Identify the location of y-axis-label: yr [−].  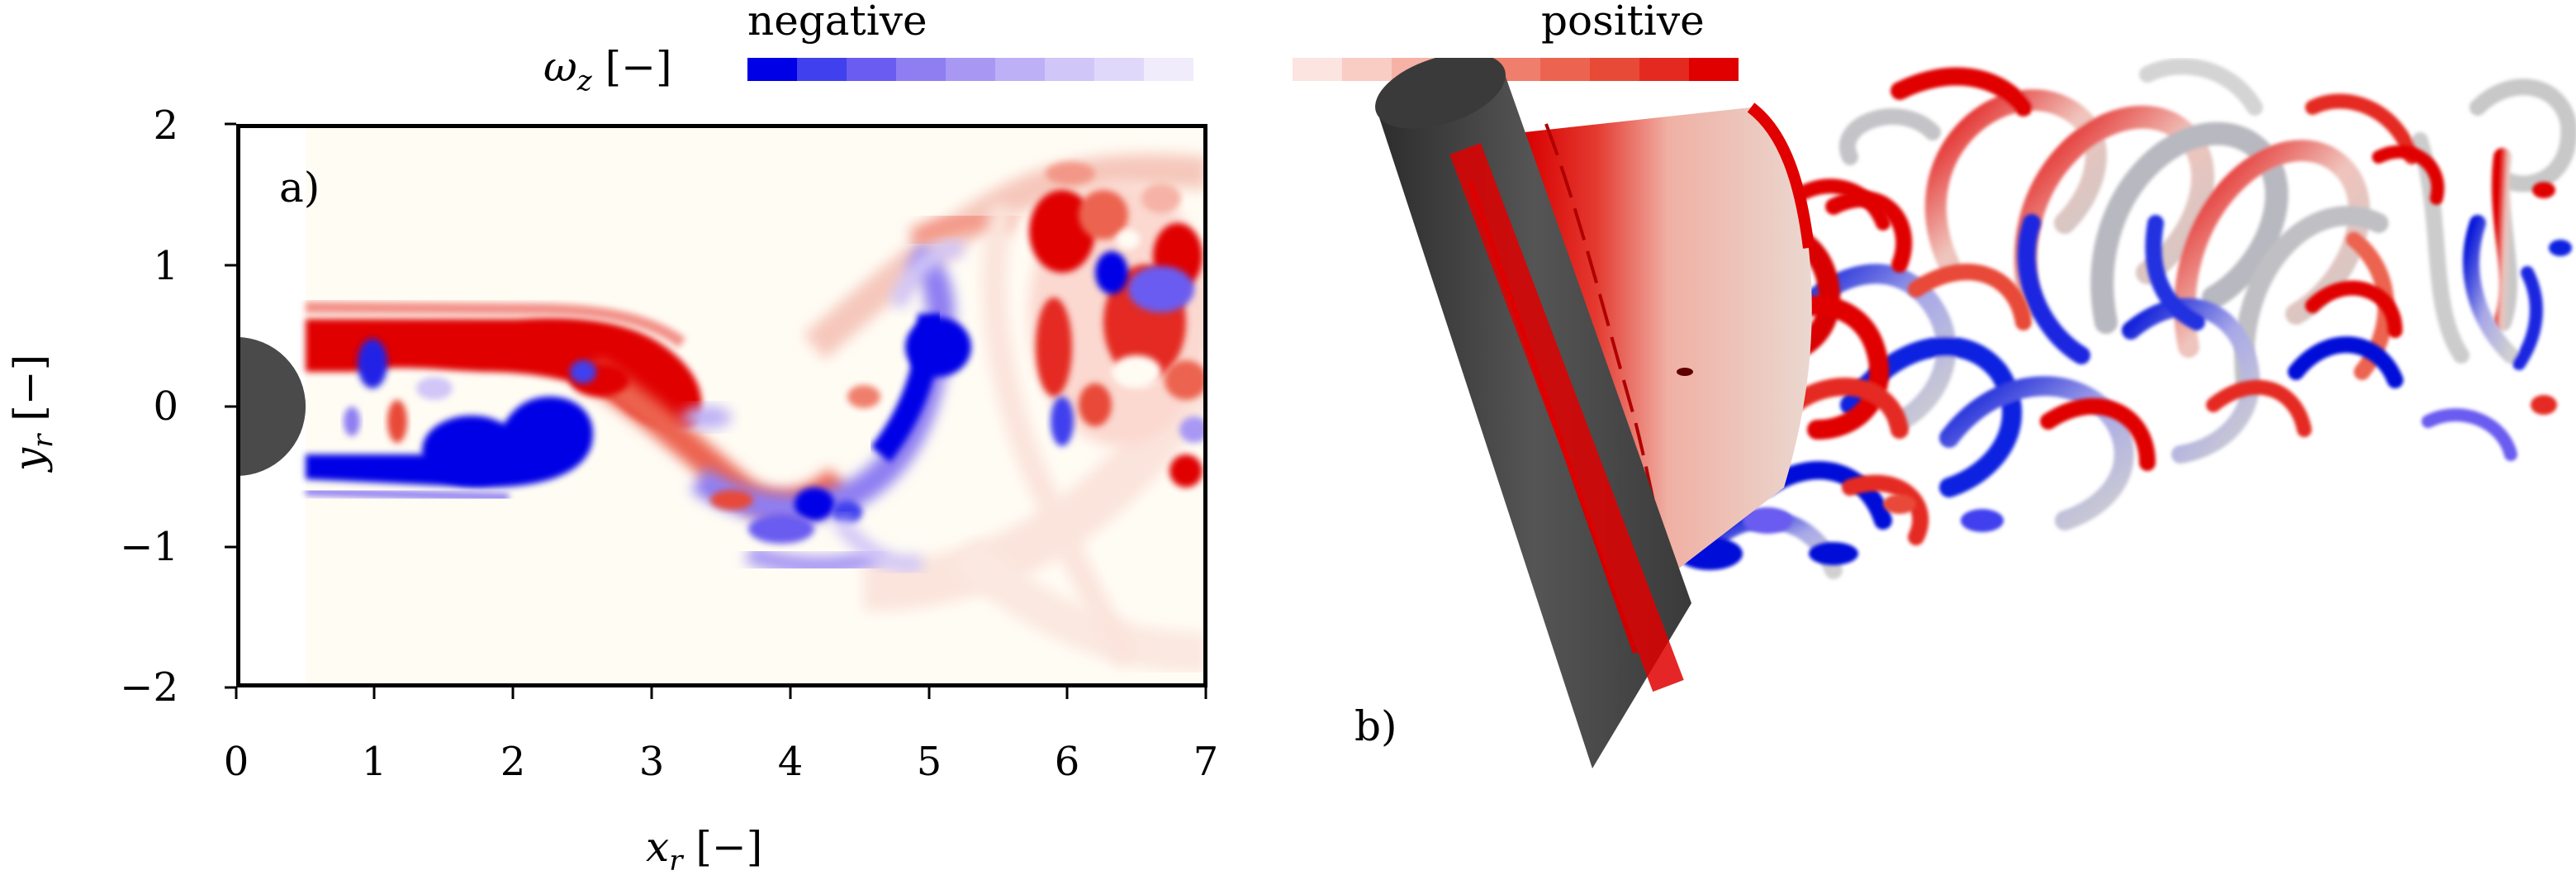
(32, 413).